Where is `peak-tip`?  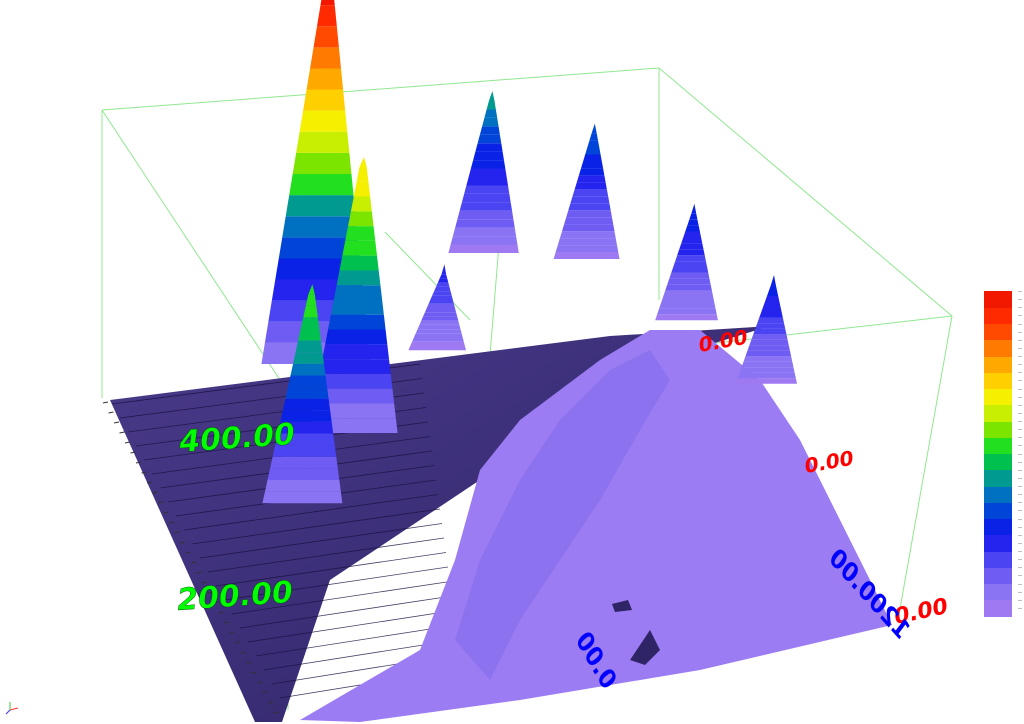
peak-tip is located at coordinates (444, 269).